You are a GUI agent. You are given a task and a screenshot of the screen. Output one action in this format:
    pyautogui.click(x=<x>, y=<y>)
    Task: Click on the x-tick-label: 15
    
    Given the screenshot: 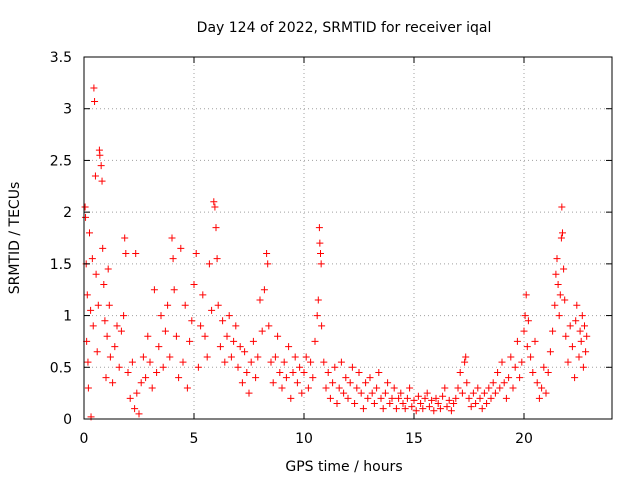 What is the action you would take?
    pyautogui.click(x=414, y=439)
    